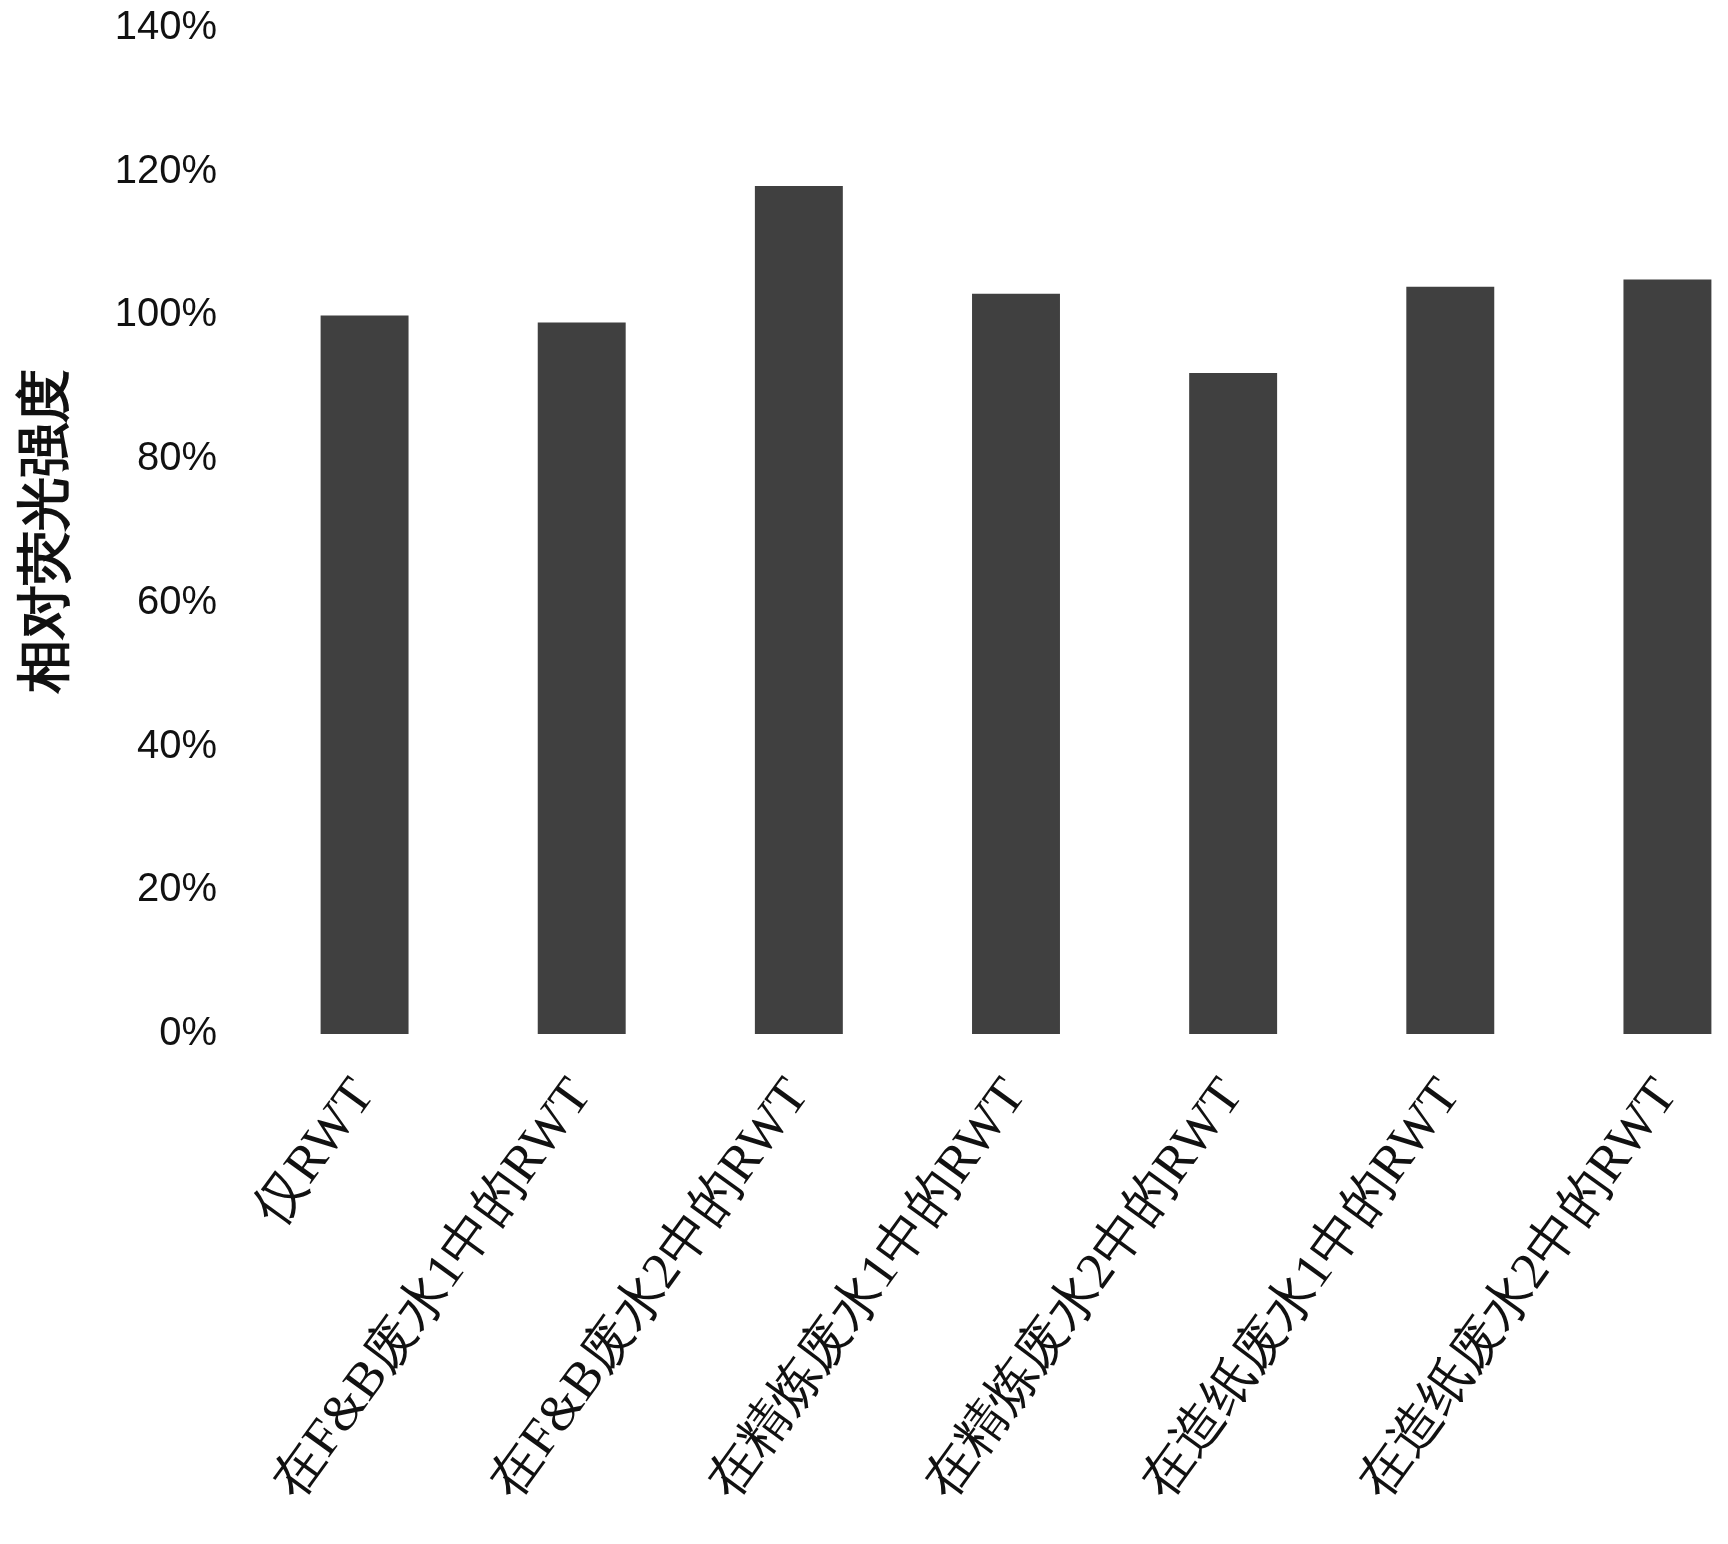 This screenshot has height=1544, width=1728. Describe the element at coordinates (176, 887) in the screenshot. I see `y-tick-label: 20%` at that location.